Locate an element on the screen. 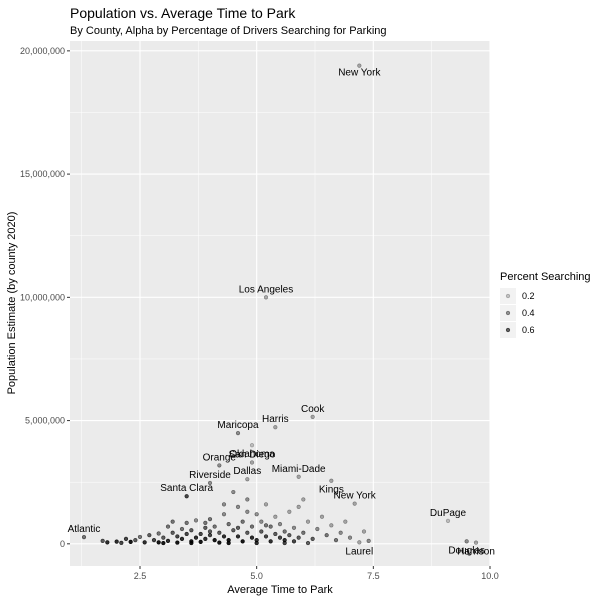  point-label: Cook is located at coordinates (313, 409).